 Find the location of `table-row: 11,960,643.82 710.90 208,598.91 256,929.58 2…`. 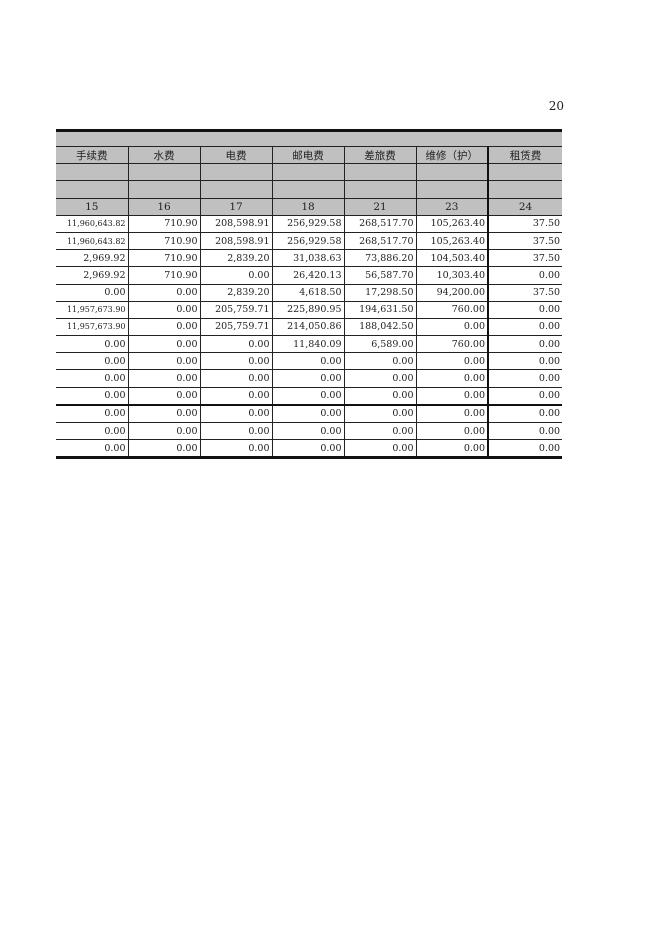

table-row: 11,960,643.82 710.90 208,598.91 256,929.58 2… is located at coordinates (309, 223).